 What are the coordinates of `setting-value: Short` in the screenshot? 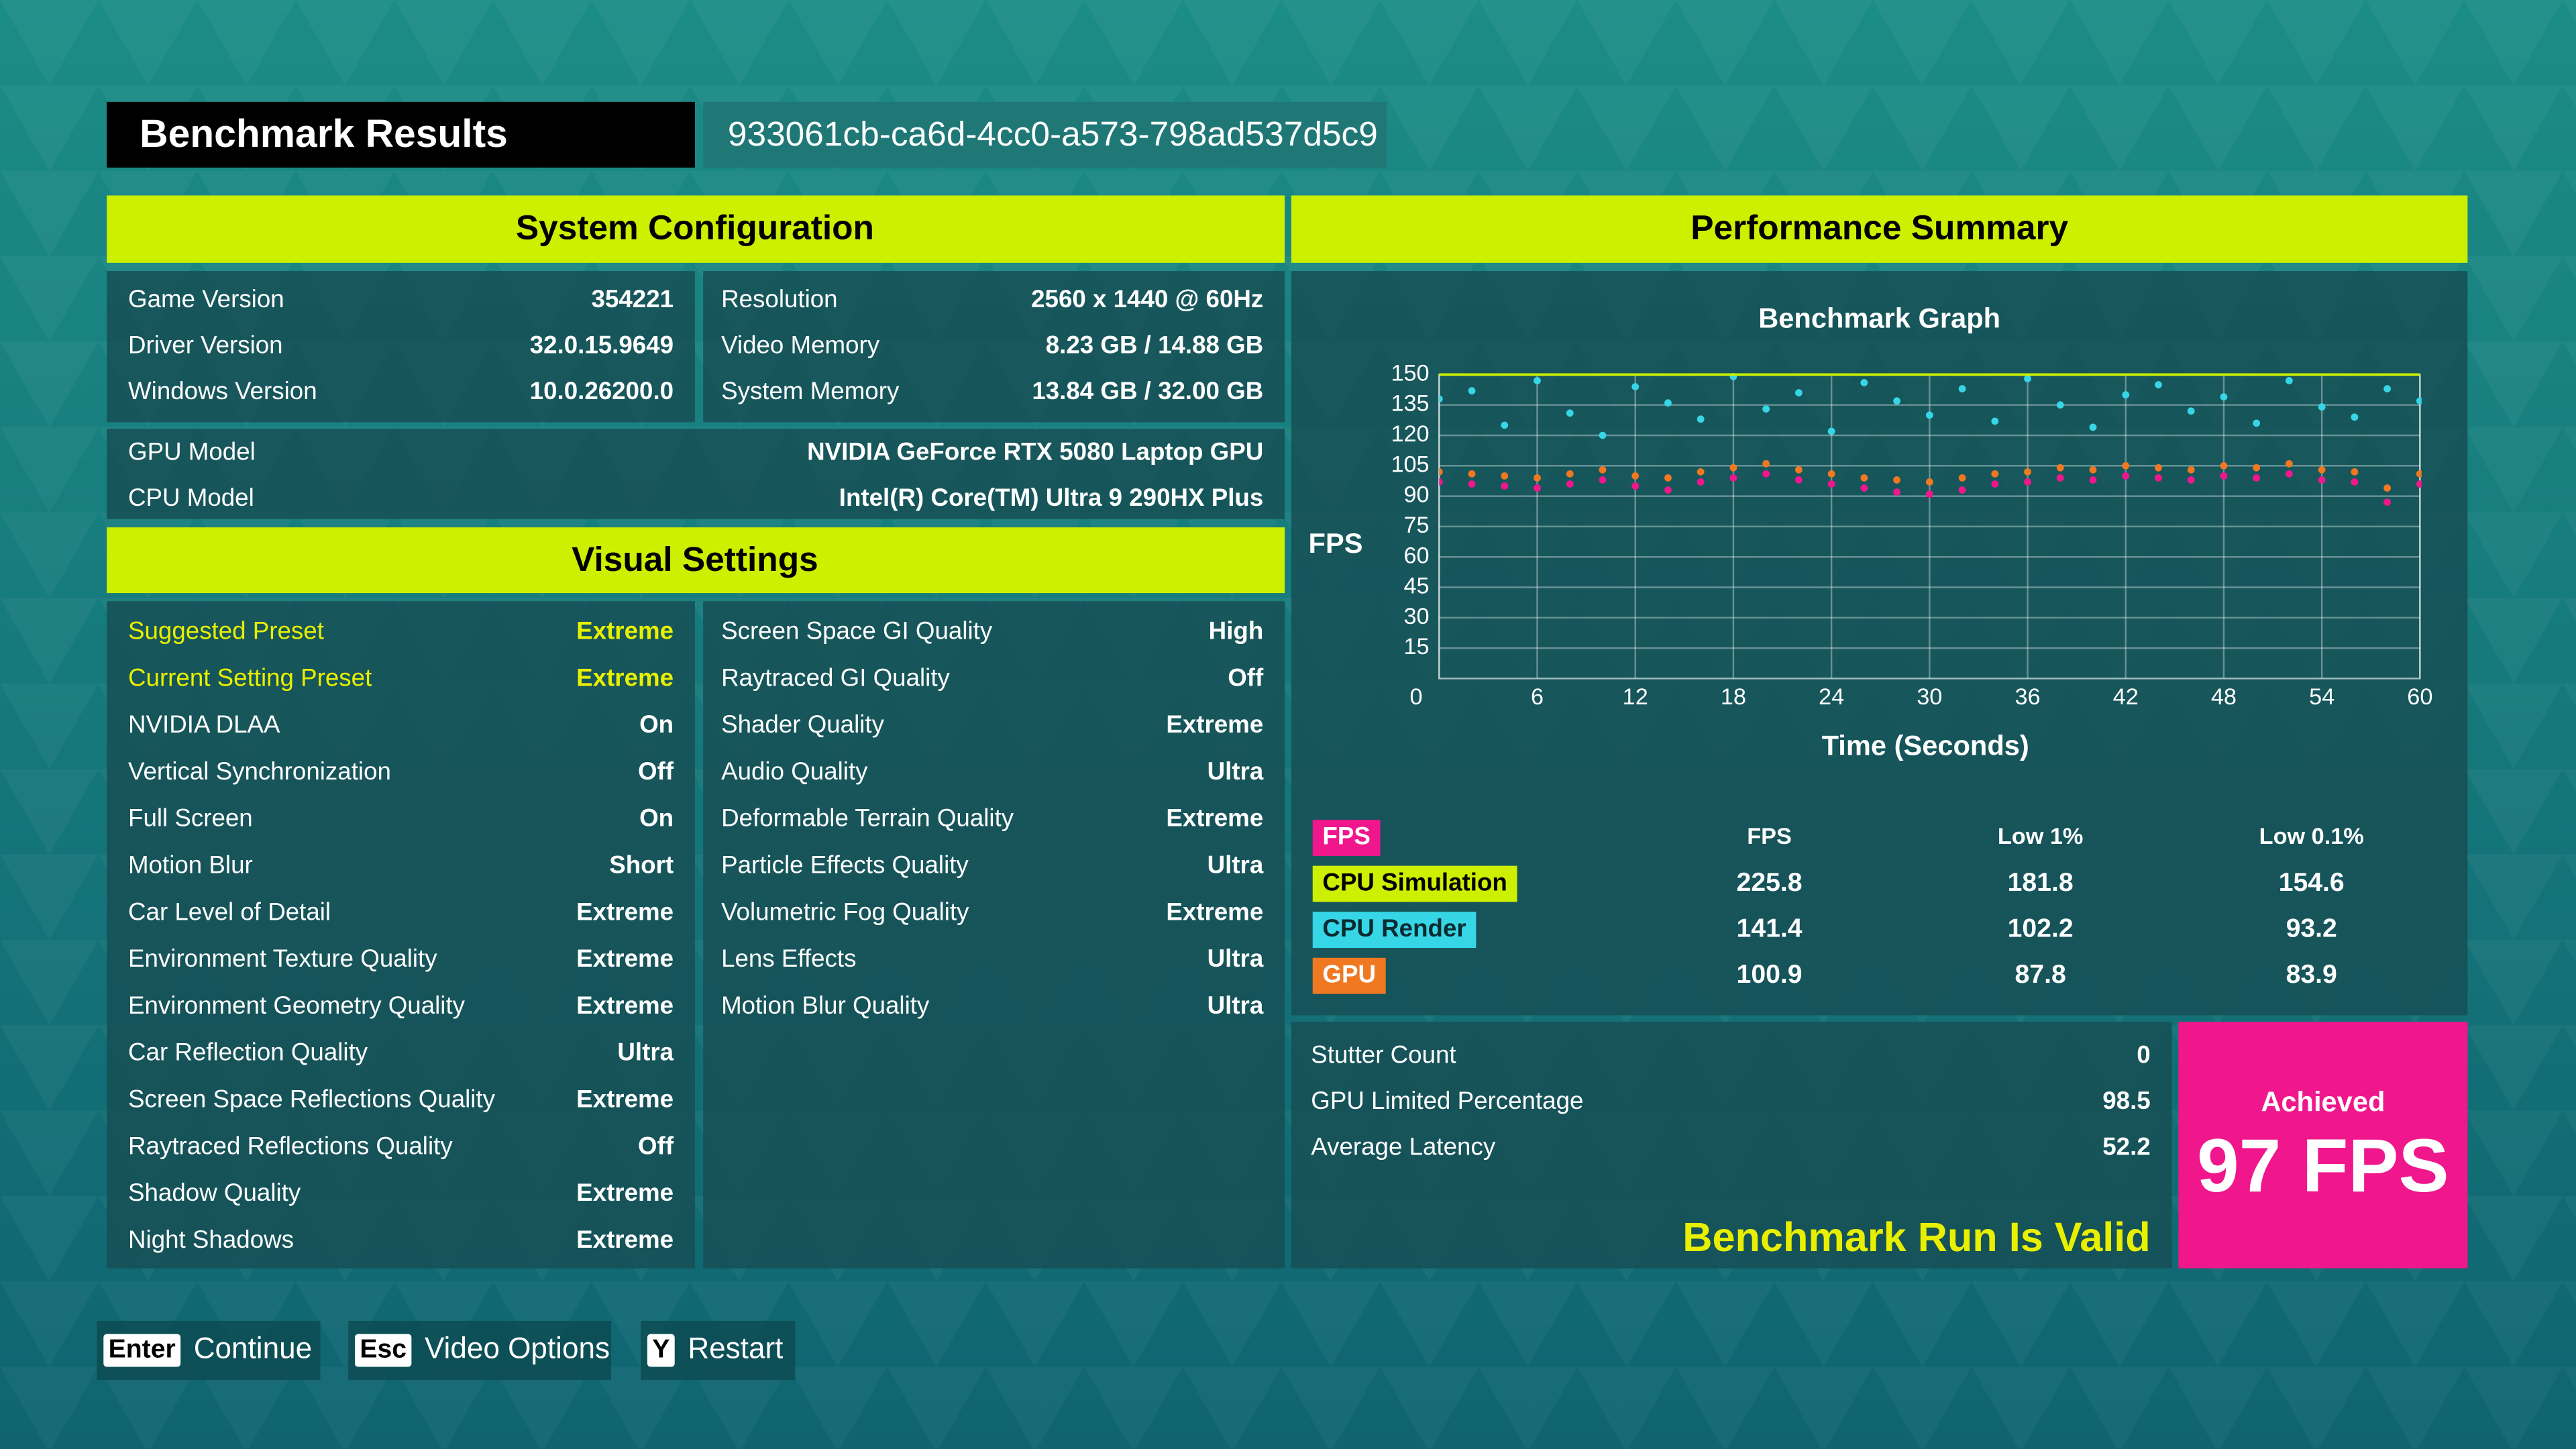 It's located at (641, 865).